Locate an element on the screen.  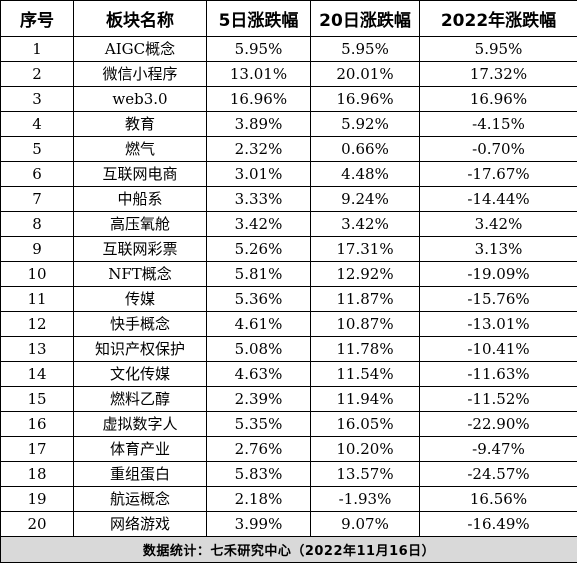
cell-20day-change: 9.07% is located at coordinates (365, 524).